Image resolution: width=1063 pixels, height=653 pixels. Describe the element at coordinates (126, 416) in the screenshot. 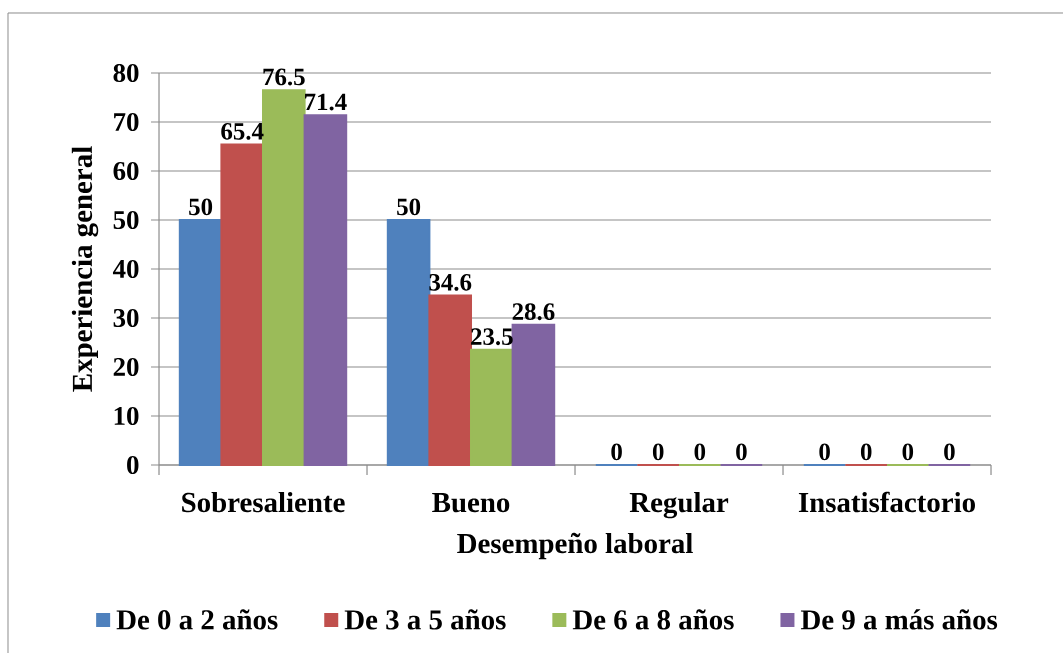

I see `y-tick-label: 10` at that location.